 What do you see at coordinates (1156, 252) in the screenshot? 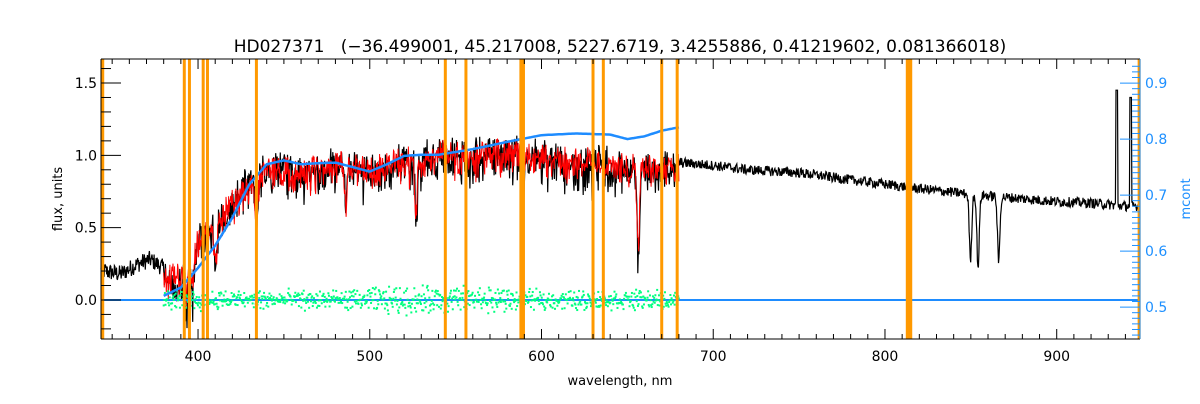
I see `y2-tick-label: 0.6` at bounding box center [1156, 252].